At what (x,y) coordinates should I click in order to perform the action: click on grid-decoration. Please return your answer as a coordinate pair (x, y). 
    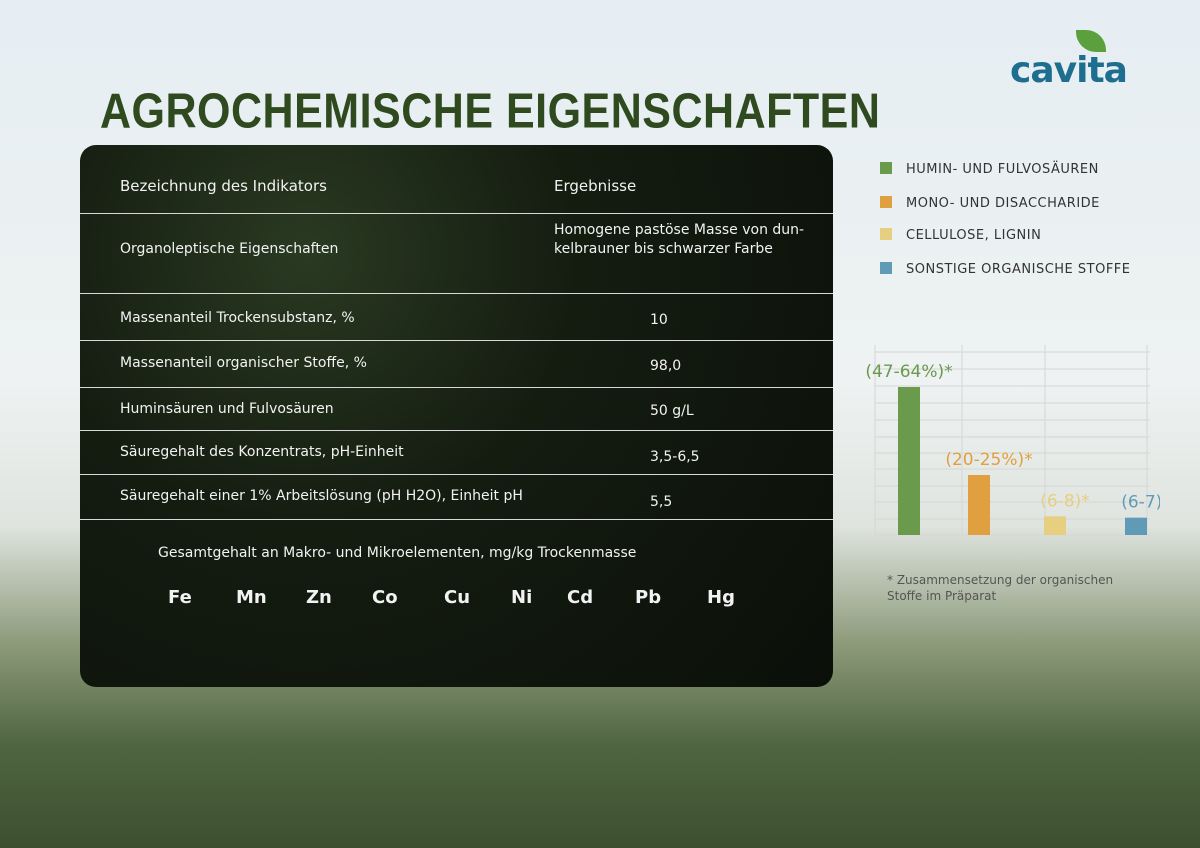
    Looking at the image, I should click on (1012, 440).